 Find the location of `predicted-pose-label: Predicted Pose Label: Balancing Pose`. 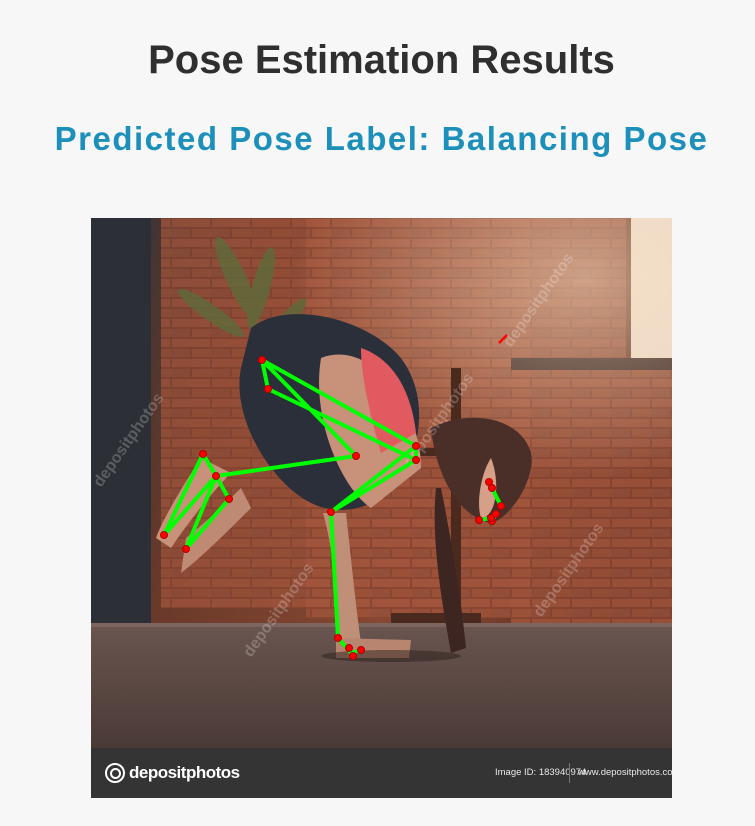

predicted-pose-label: Predicted Pose Label: Balancing Pose is located at coordinates (381, 138).